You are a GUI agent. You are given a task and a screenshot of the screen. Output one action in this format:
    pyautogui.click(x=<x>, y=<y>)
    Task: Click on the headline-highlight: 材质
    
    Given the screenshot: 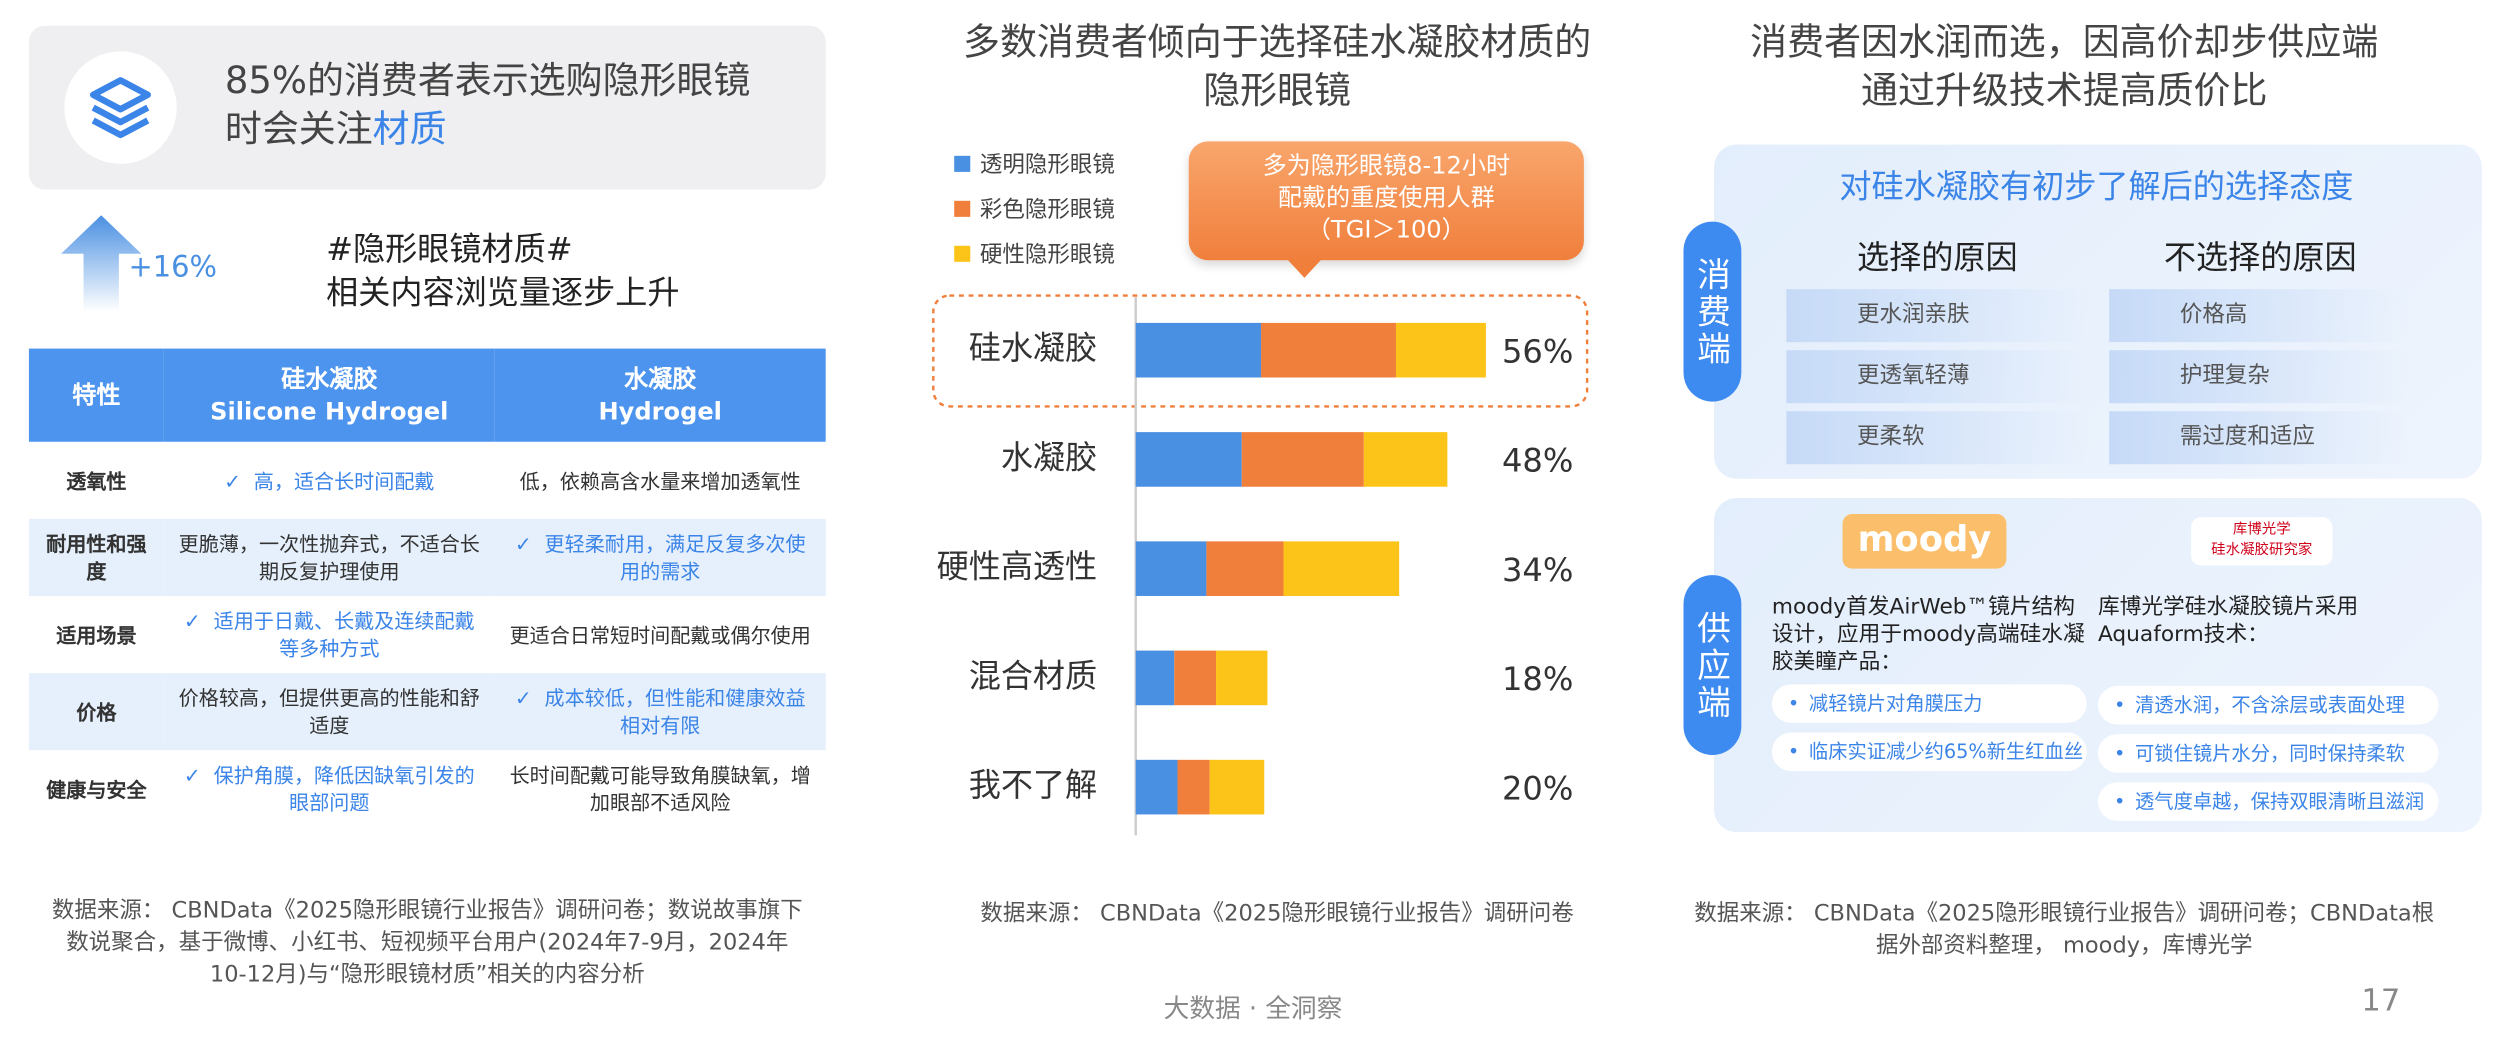 What is the action you would take?
    pyautogui.click(x=409, y=130)
    